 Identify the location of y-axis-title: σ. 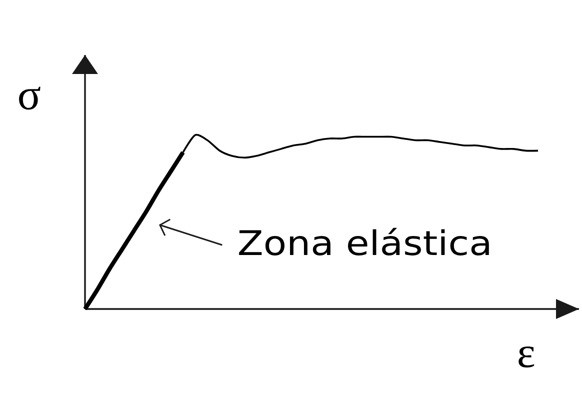
(29, 98).